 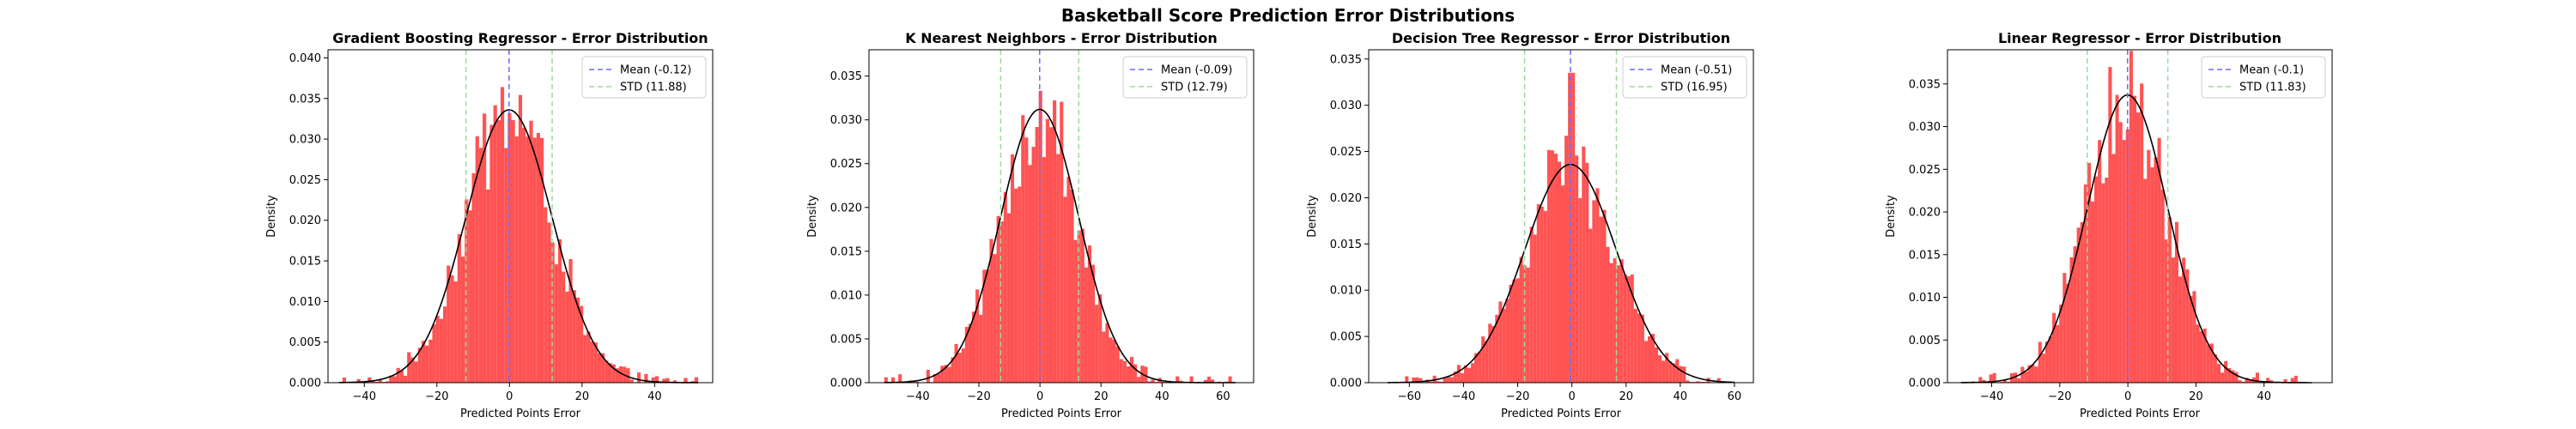 What do you see at coordinates (1162, 396) in the screenshot?
I see `x-tick-label: 40` at bounding box center [1162, 396].